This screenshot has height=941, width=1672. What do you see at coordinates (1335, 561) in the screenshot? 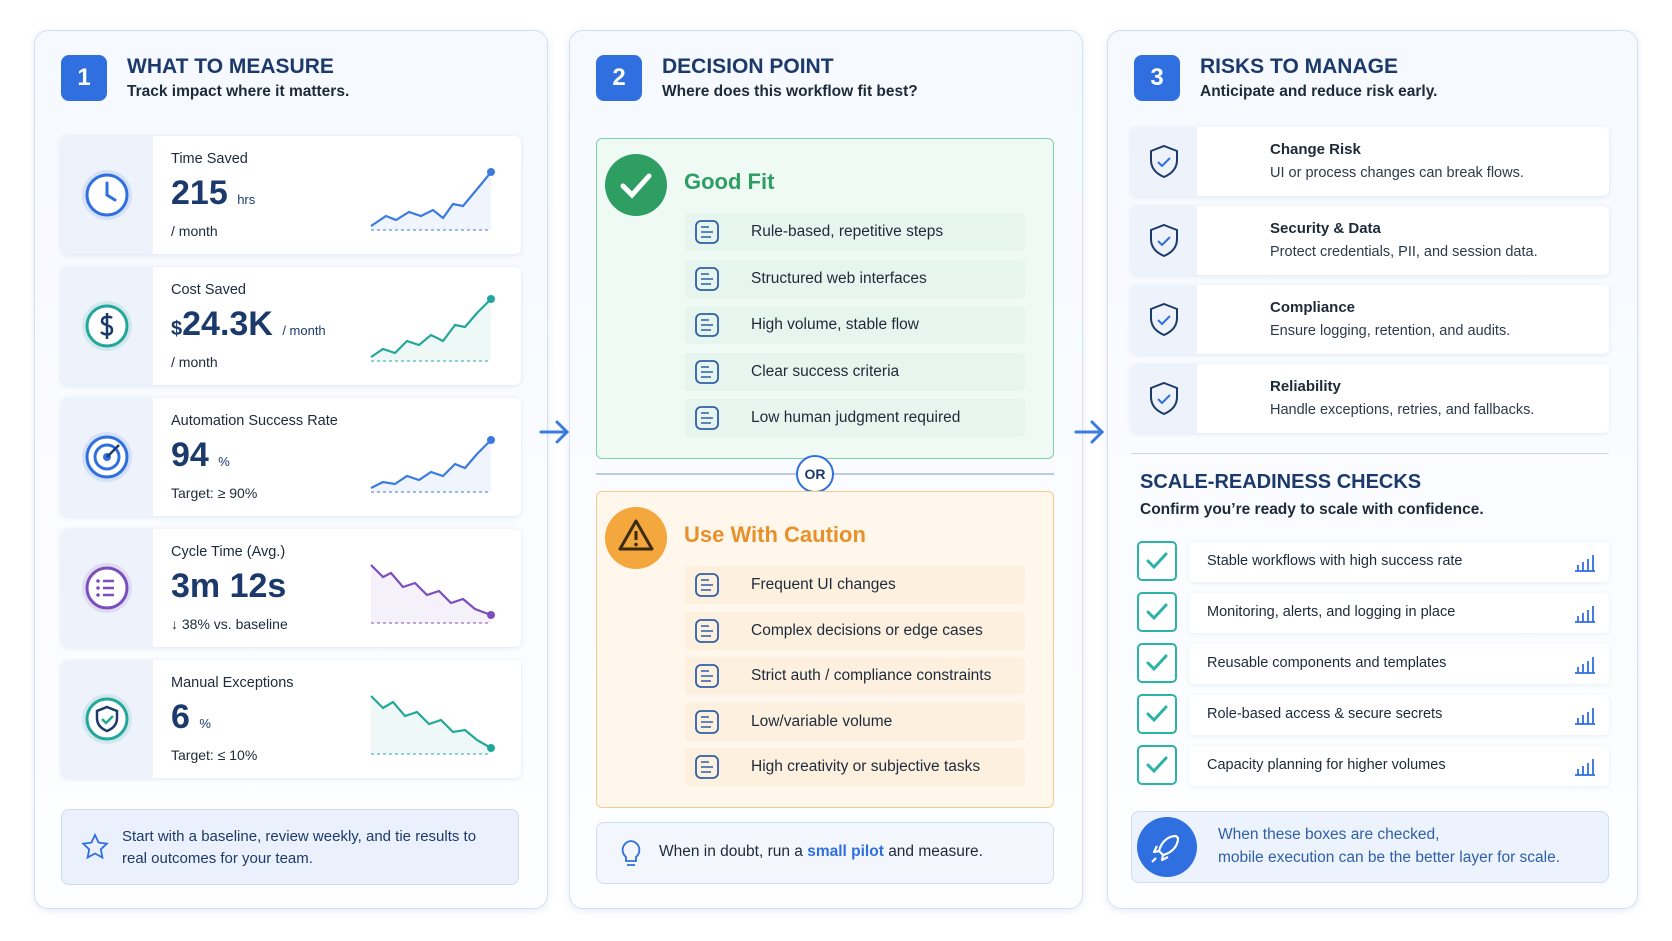
I see `check-text: Stable workflows with high success rate` at bounding box center [1335, 561].